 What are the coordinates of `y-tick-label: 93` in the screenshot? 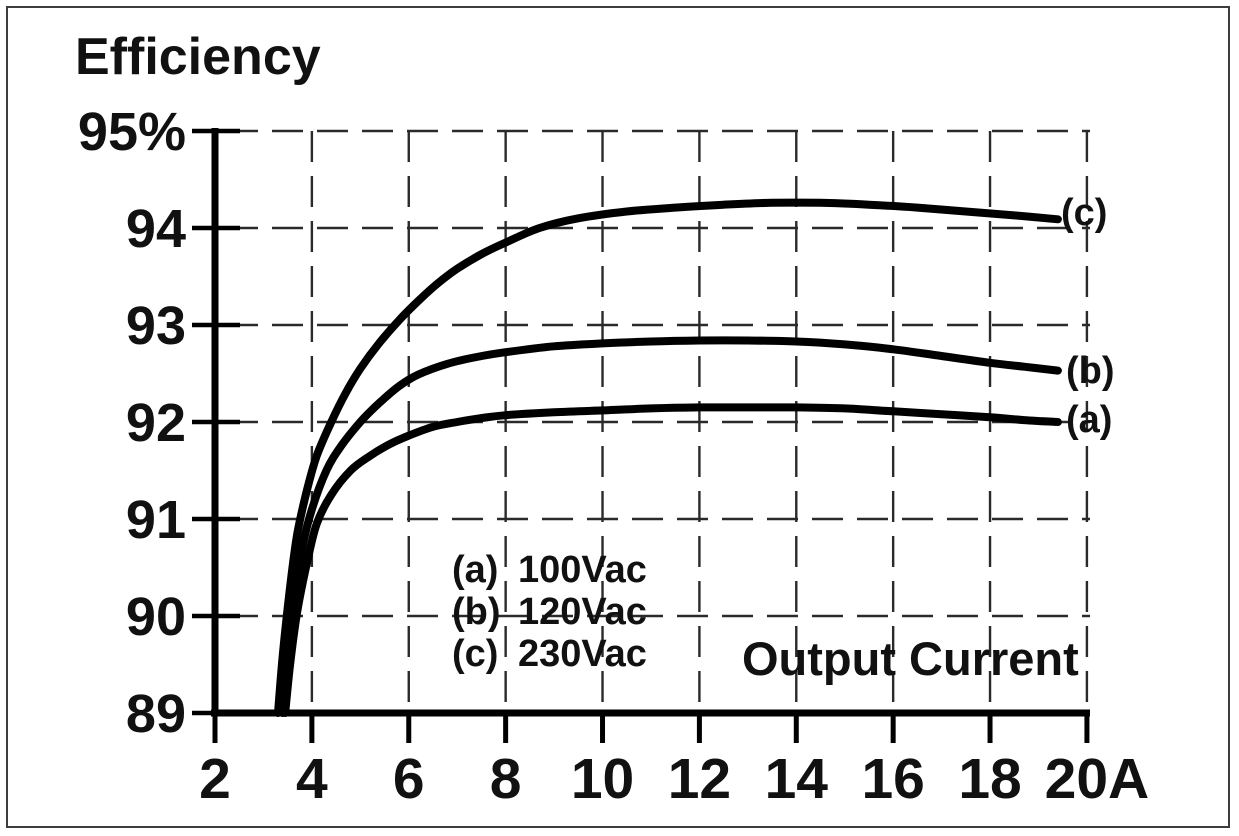 It's located at (156, 326).